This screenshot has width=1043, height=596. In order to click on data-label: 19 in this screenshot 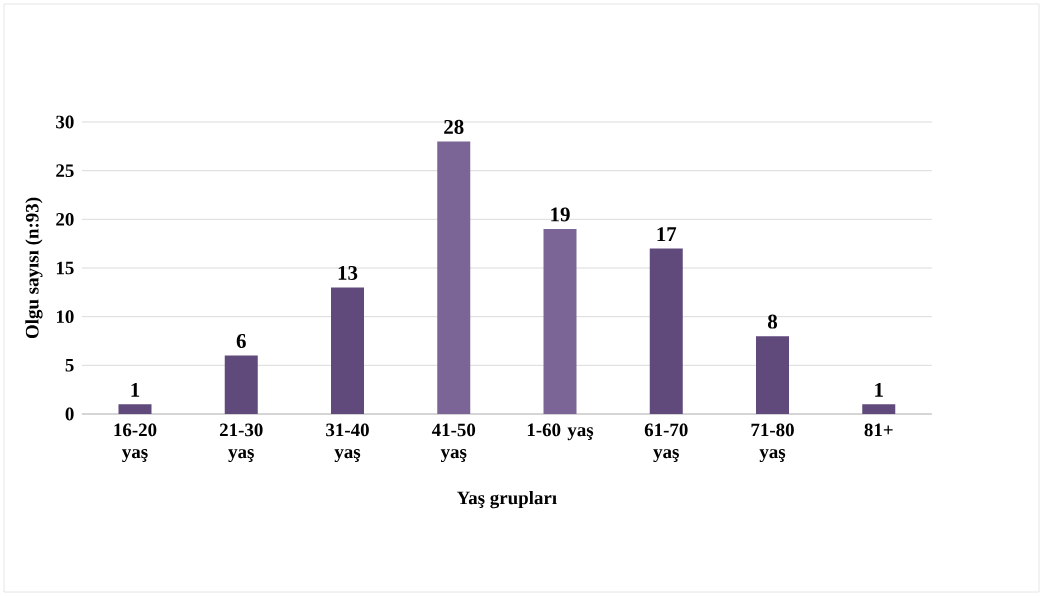, I will do `click(560, 214)`.